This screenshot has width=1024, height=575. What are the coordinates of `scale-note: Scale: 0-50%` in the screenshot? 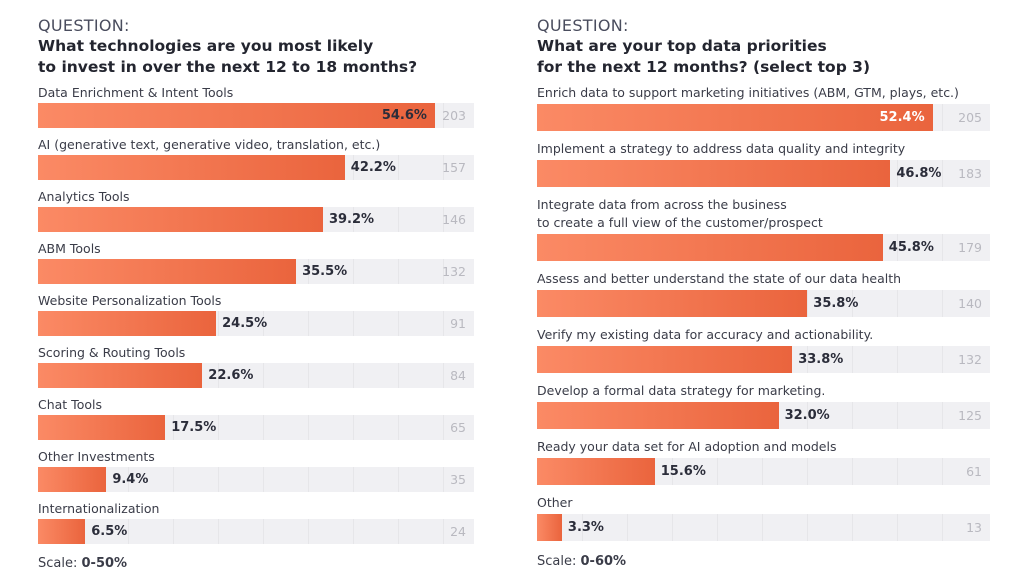 It's located at (256, 563).